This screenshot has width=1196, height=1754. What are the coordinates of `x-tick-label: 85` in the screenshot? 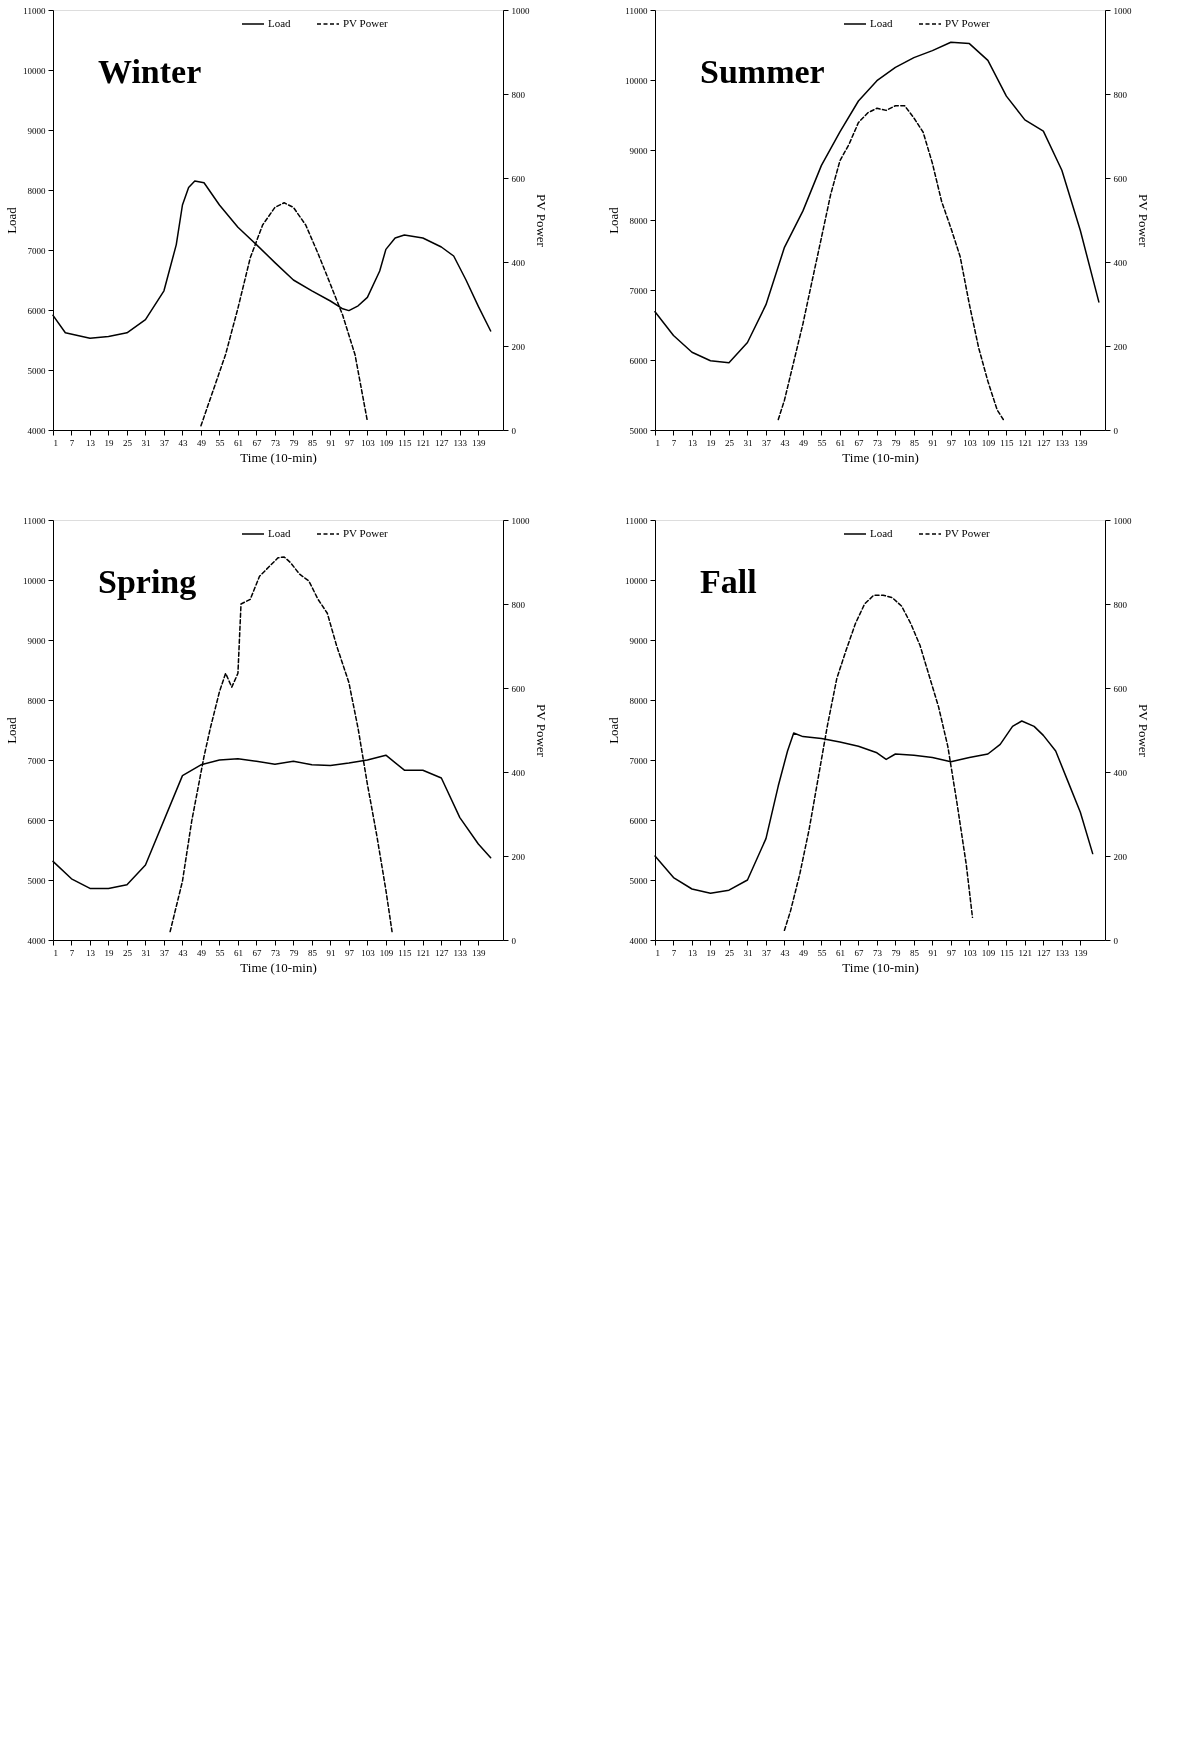 It's located at (312, 952).